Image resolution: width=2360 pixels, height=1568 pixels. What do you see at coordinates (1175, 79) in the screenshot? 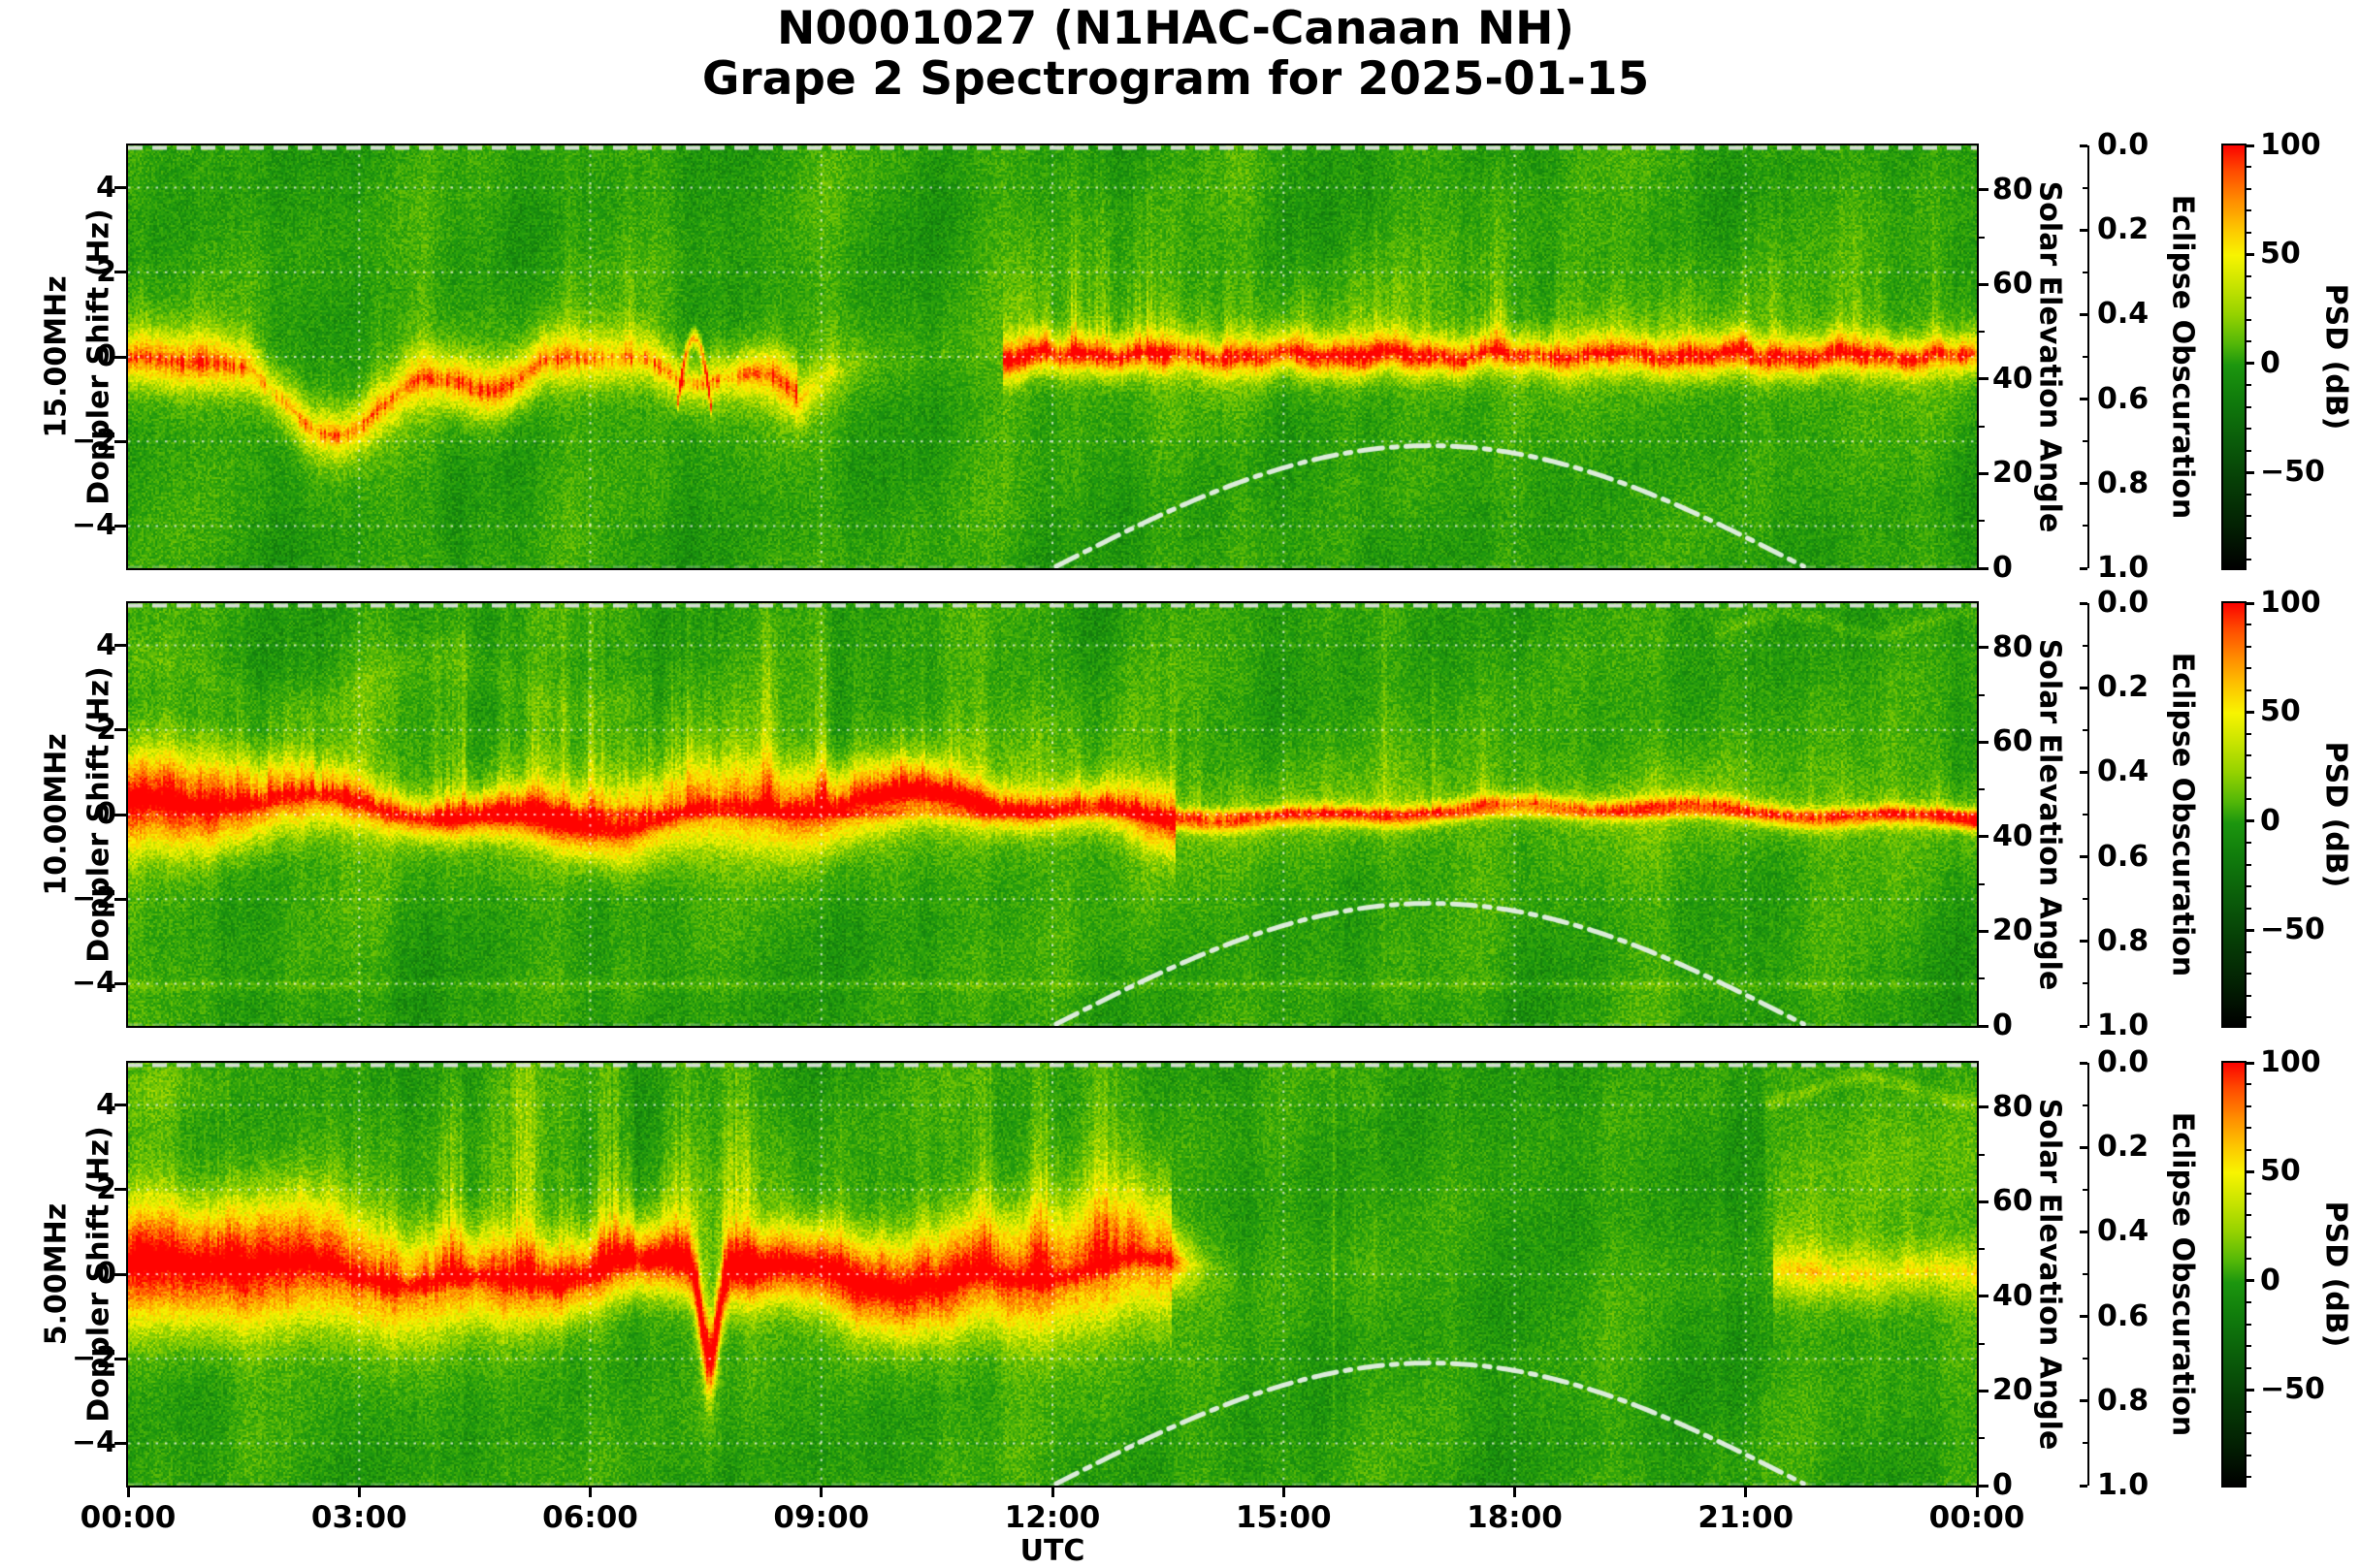
I see `title-line-2: Grape 2 Spectrogram for 2025-01-15` at bounding box center [1175, 79].